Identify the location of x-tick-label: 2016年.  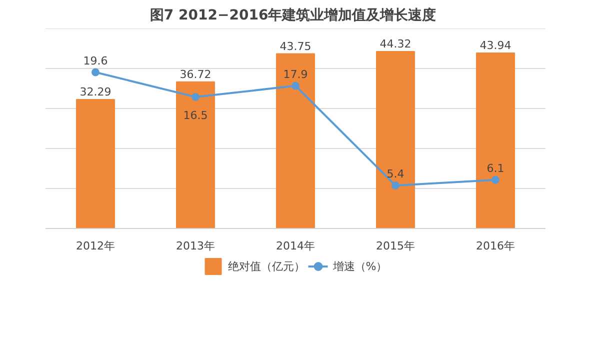
(496, 246).